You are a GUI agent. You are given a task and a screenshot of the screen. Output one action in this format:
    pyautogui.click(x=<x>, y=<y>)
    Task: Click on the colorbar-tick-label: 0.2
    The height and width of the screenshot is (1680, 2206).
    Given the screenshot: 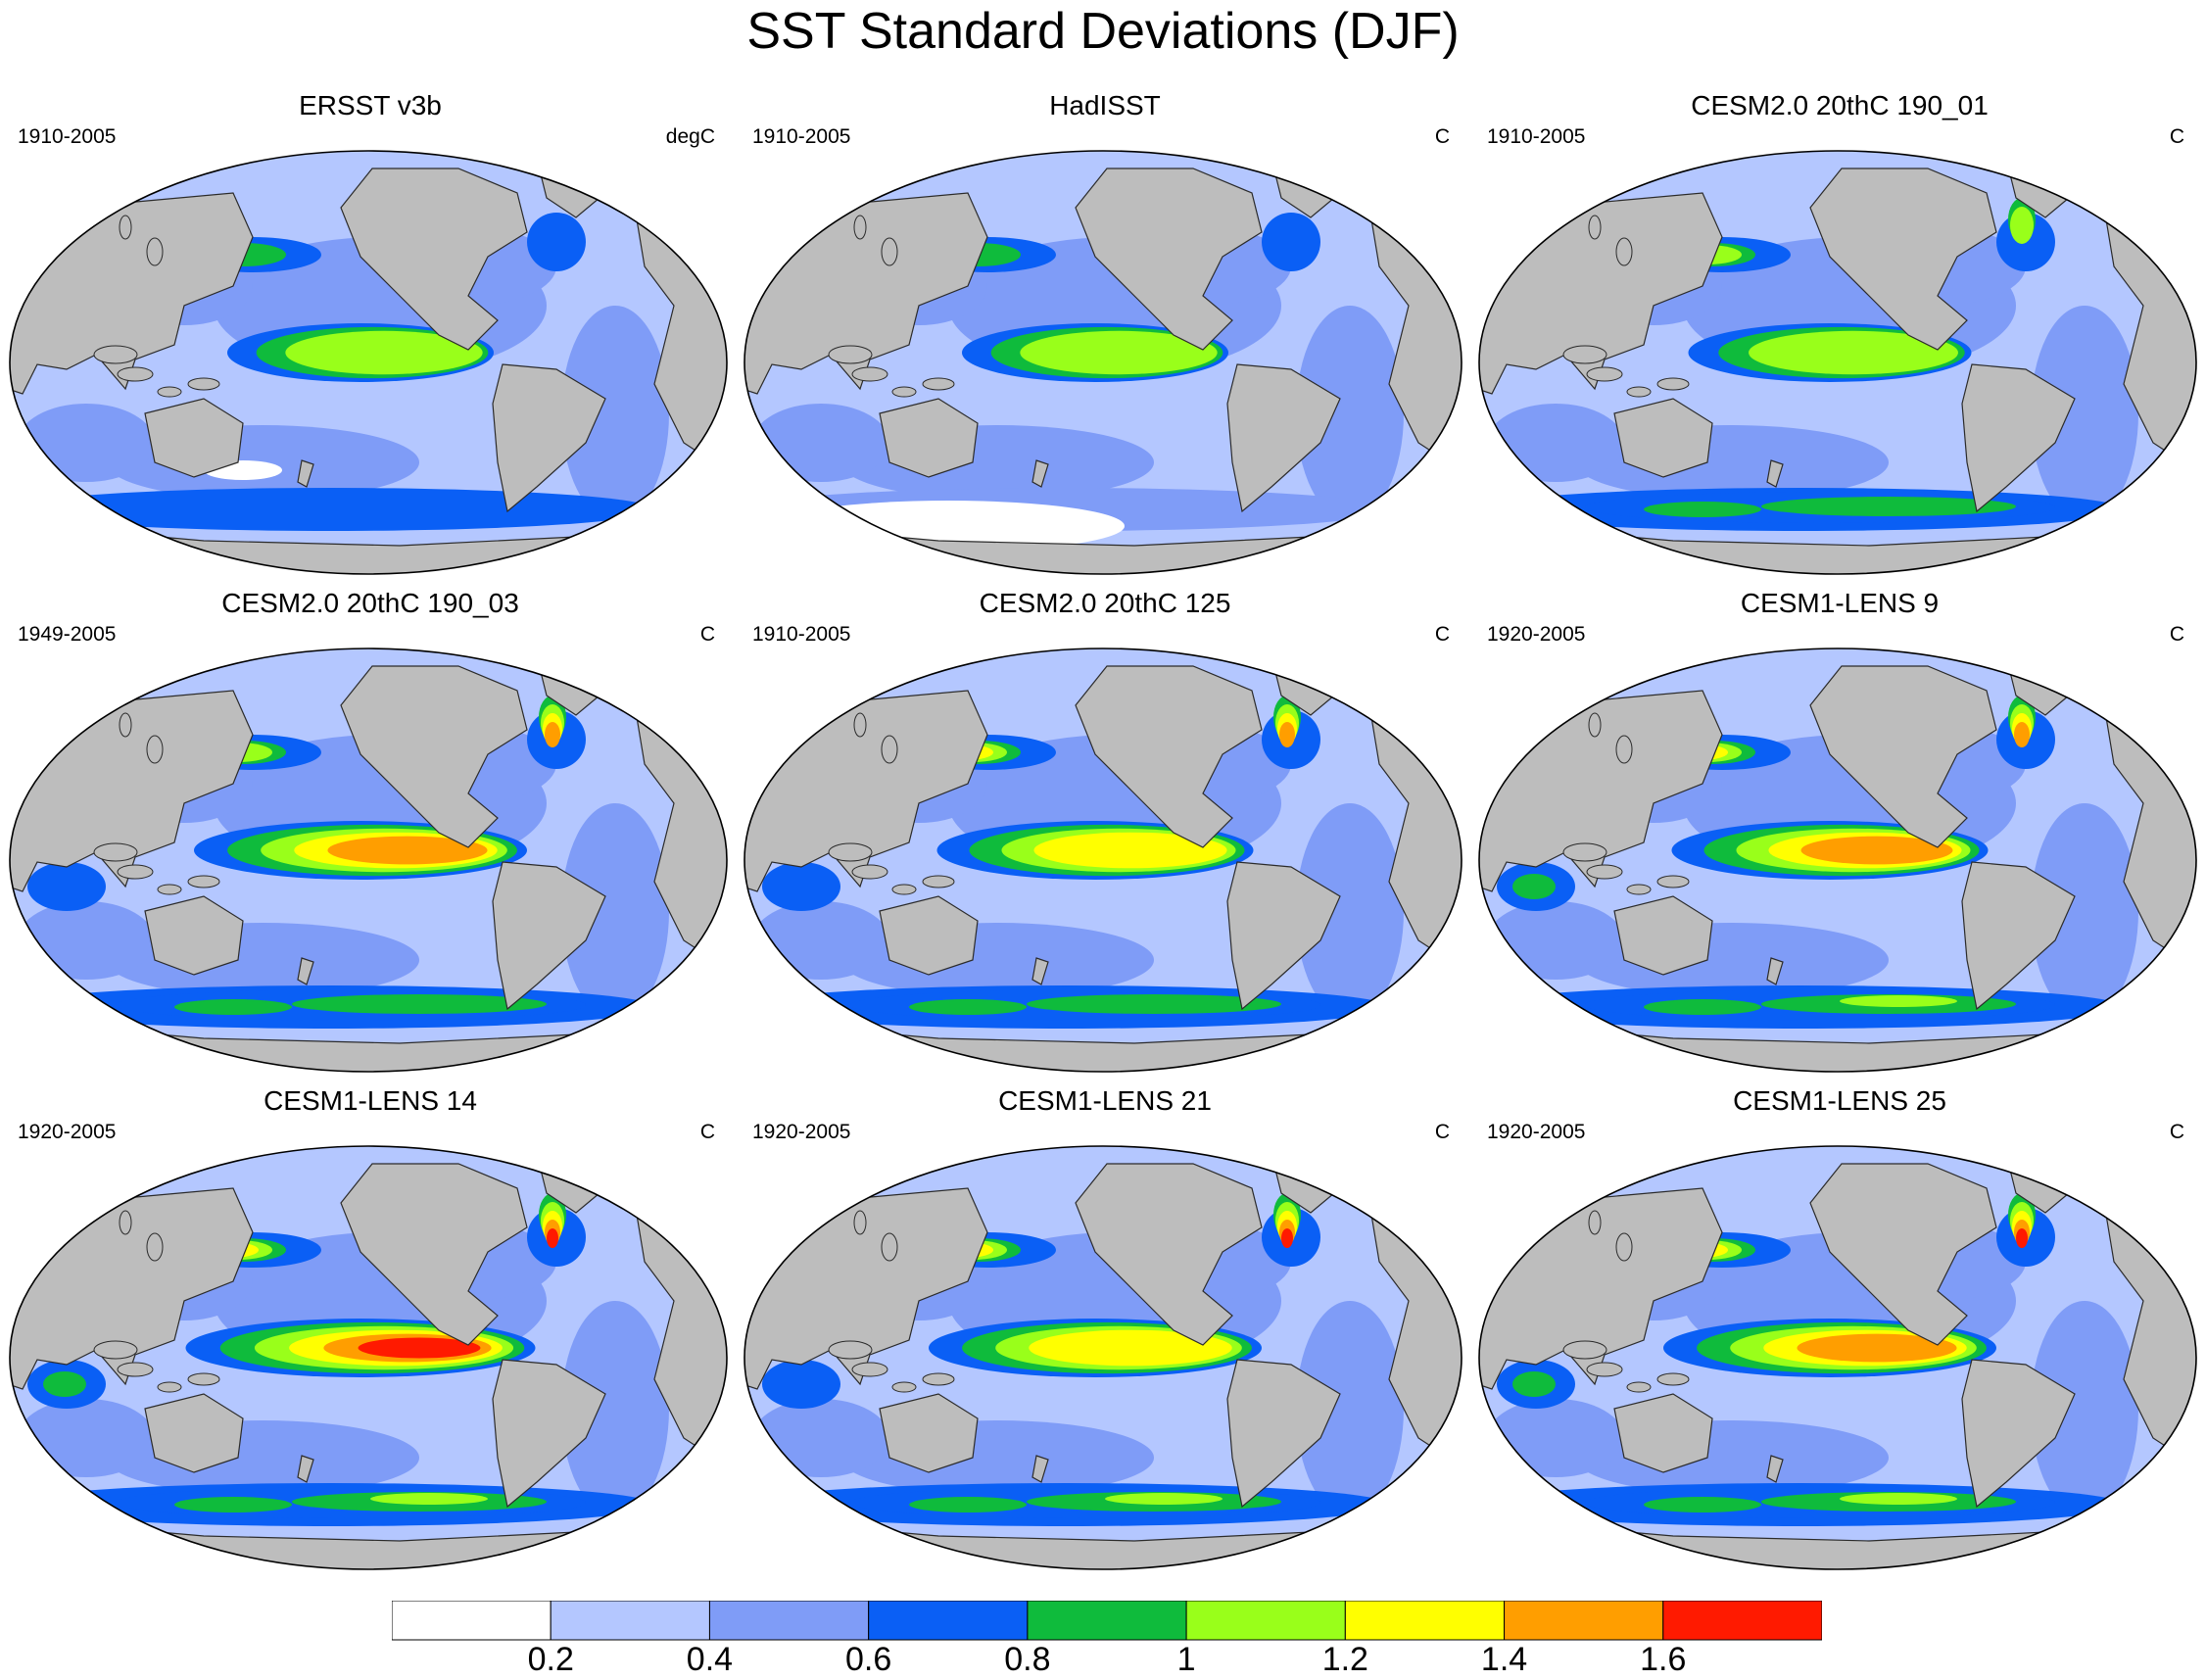 What is the action you would take?
    pyautogui.click(x=550, y=1659)
    